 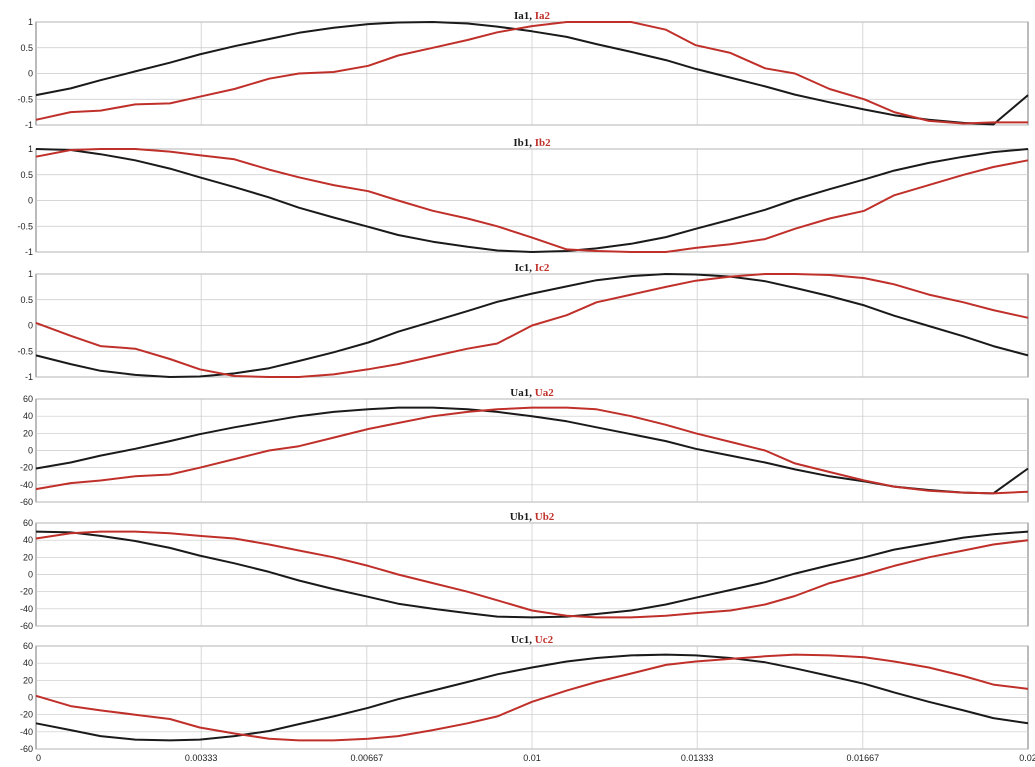 What do you see at coordinates (1027, 758) in the screenshot?
I see `x-tick-label: 0.02` at bounding box center [1027, 758].